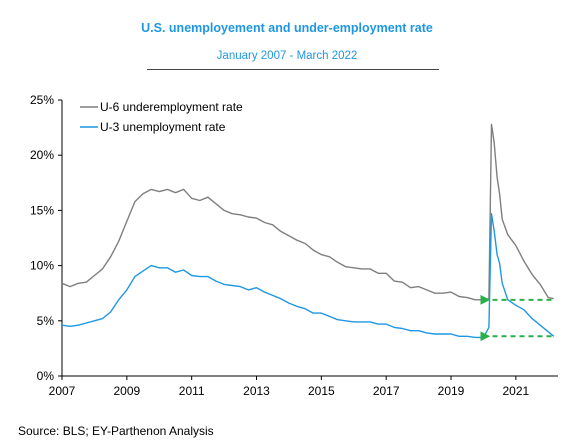 This screenshot has width=574, height=446. I want to click on x-tick-label: 2021, so click(516, 391).